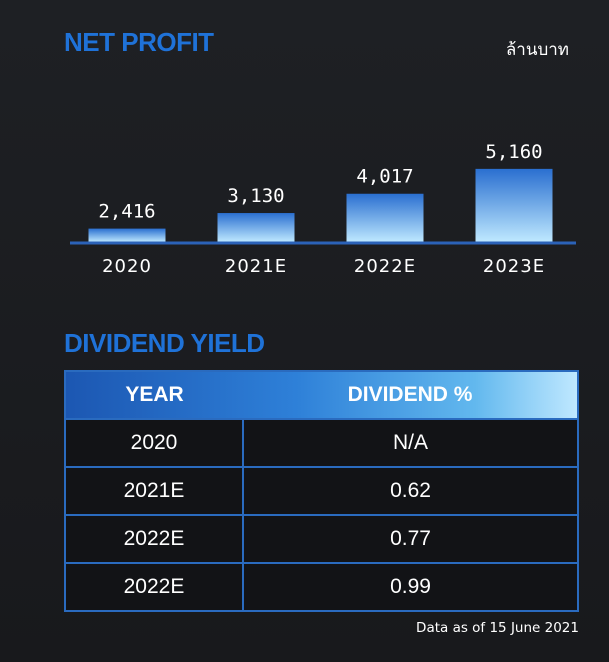  I want to click on bar-2023e, so click(514, 205).